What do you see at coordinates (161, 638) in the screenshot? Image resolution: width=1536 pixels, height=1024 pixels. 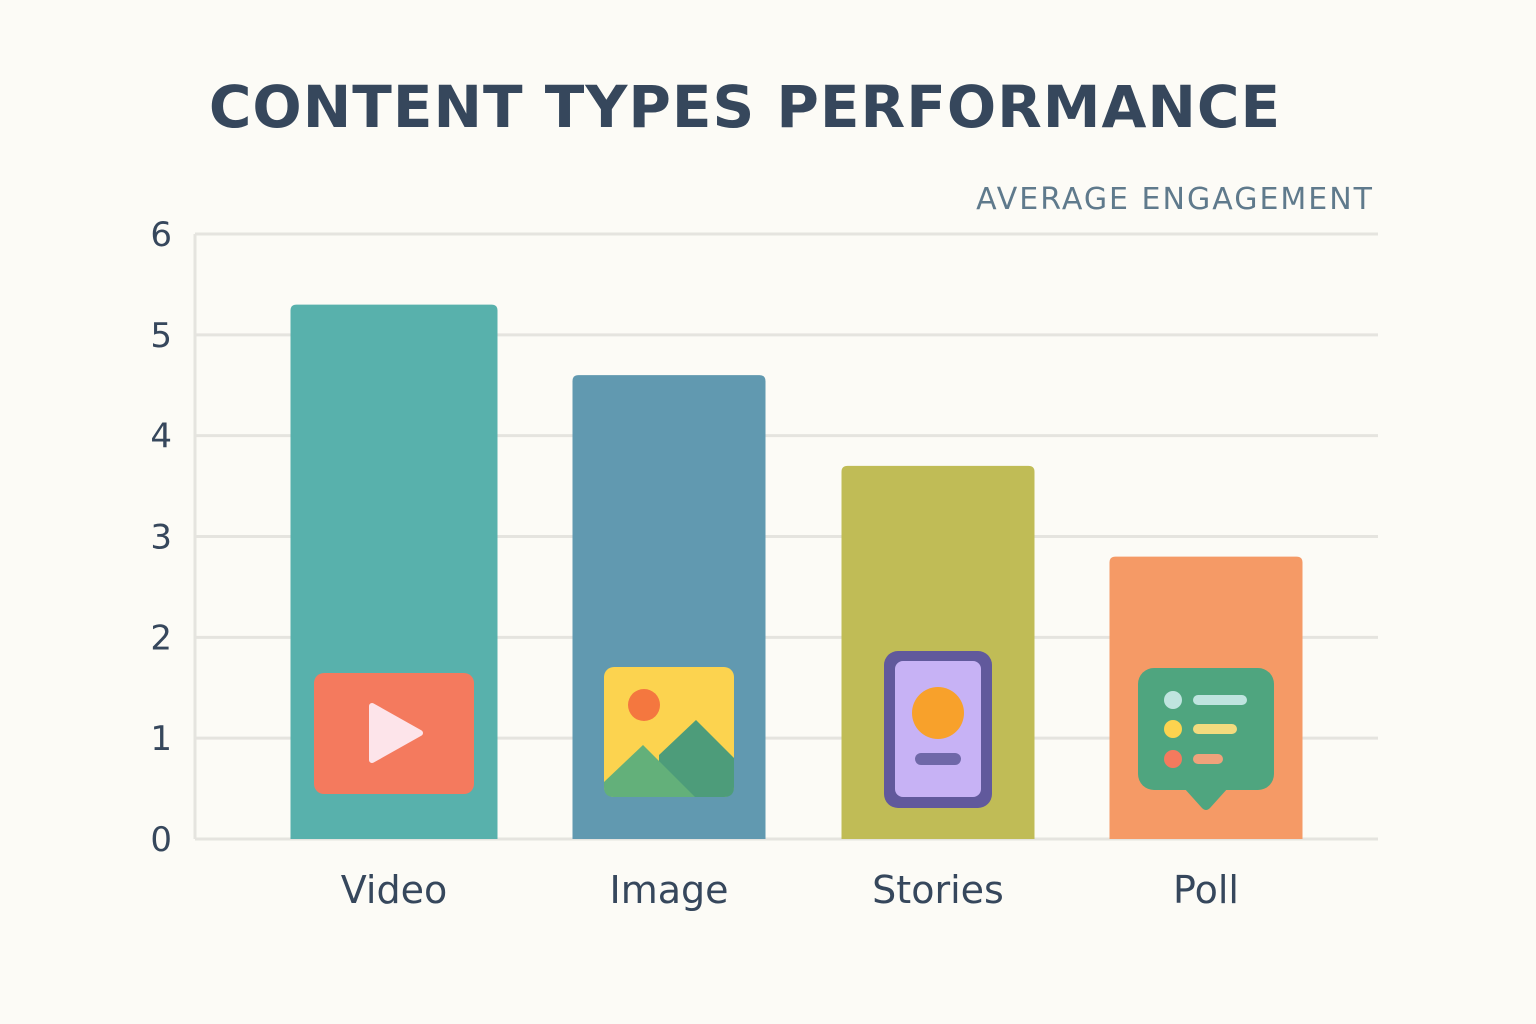 I see `y-tick-label: 2` at bounding box center [161, 638].